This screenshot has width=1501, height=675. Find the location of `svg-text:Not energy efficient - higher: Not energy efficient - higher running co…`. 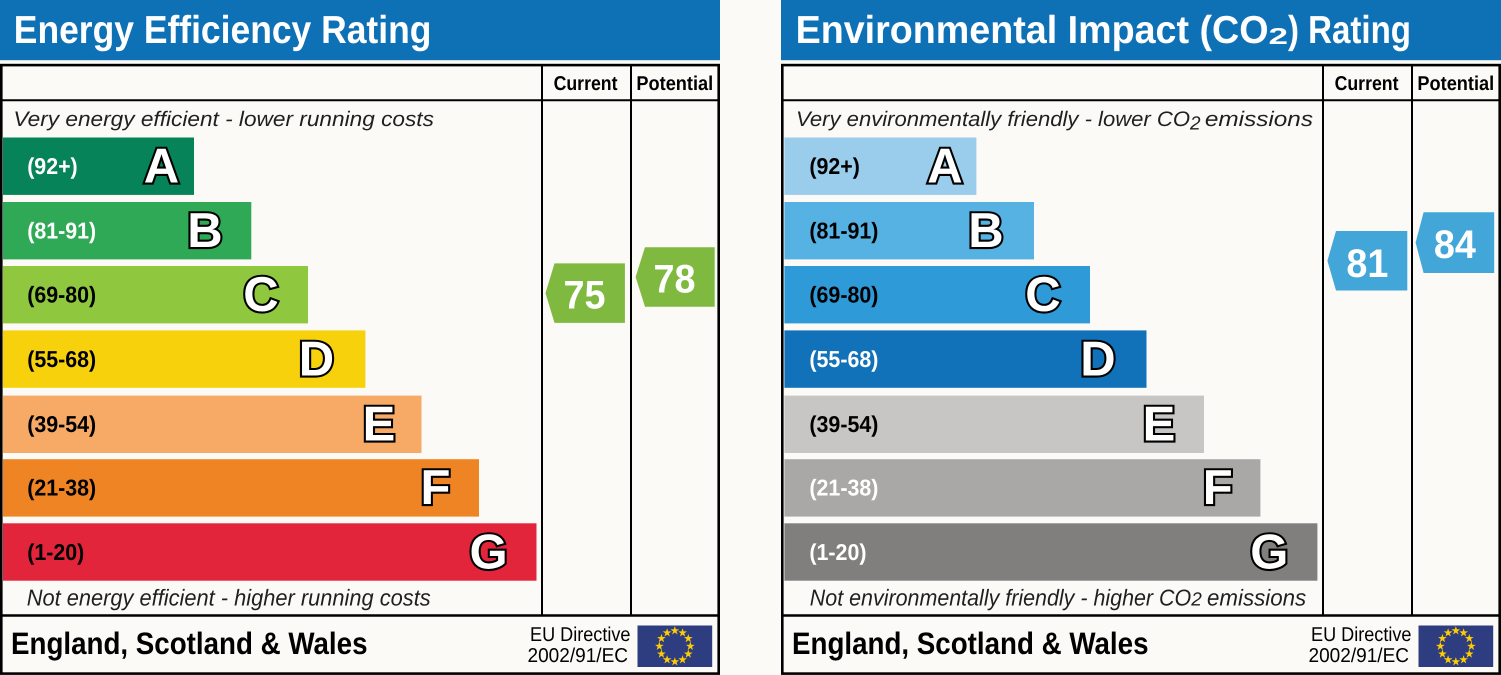

svg-text:Not energy efficient - higher: Not energy efficient - higher running co… is located at coordinates (229, 597).